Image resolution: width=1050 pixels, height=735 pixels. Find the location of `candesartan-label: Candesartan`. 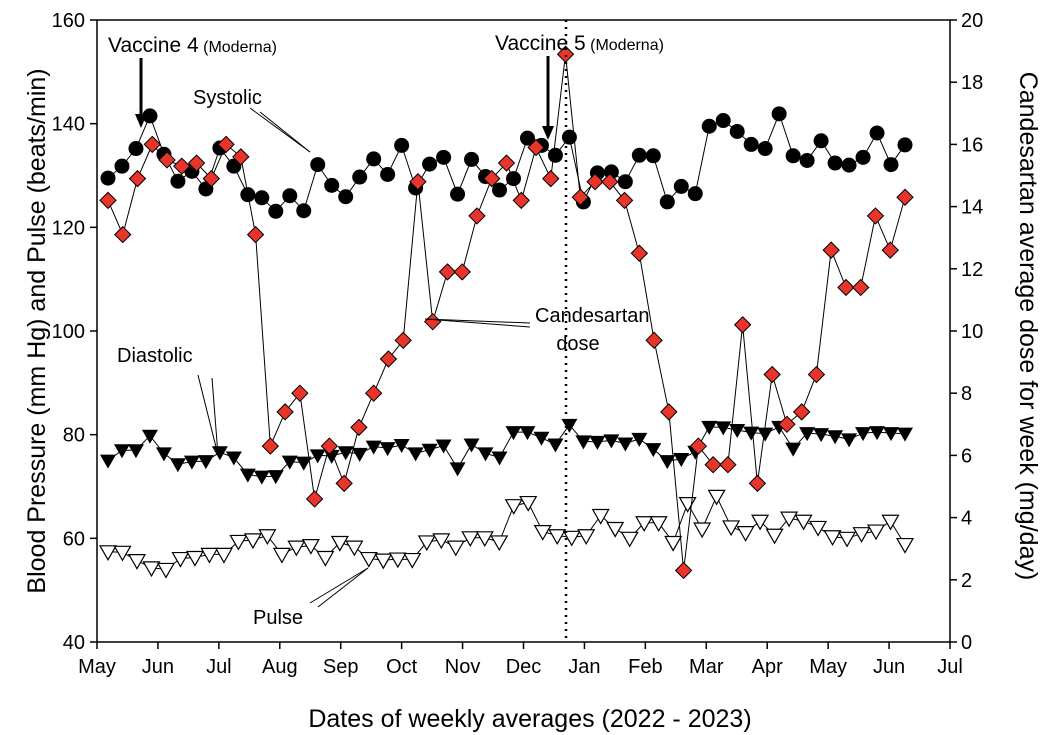

candesartan-label: Candesartan is located at coordinates (592, 316).